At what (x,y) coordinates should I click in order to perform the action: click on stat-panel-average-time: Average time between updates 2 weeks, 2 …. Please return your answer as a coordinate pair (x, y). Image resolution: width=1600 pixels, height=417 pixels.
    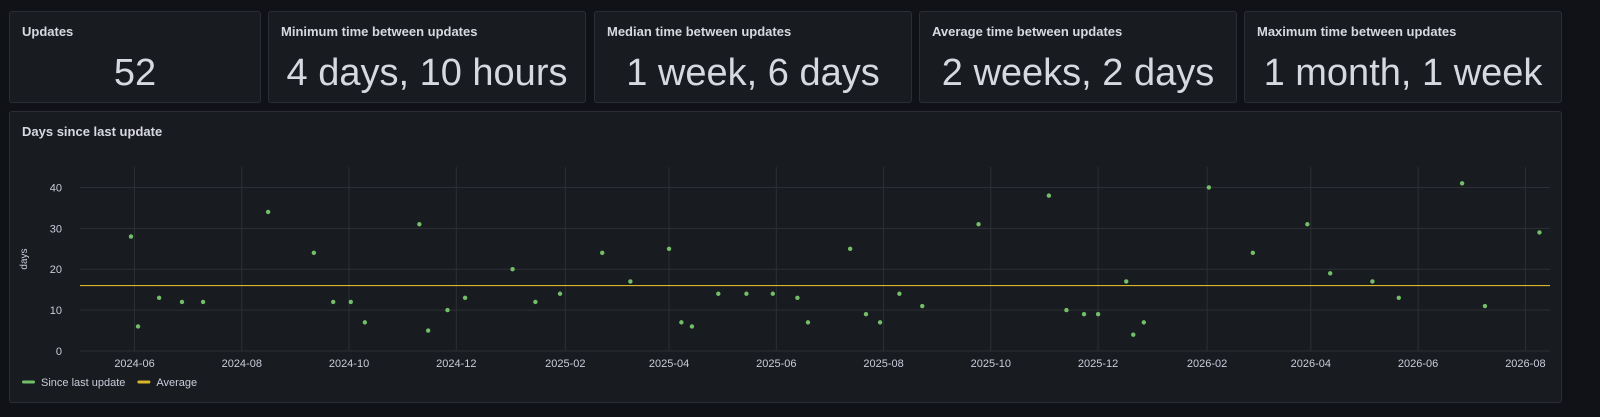
    Looking at the image, I should click on (1078, 57).